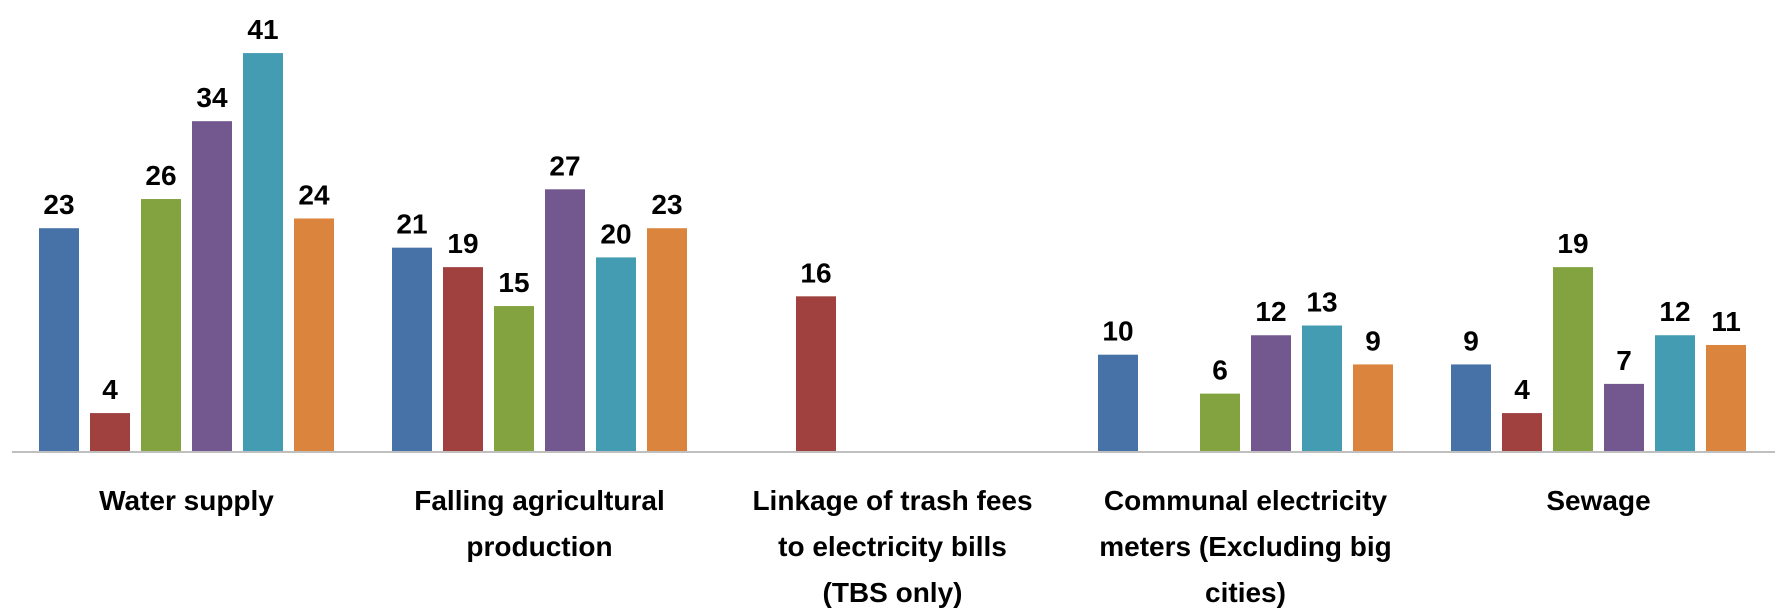  I want to click on data-label-series-2-category-5: 4, so click(1522, 389).